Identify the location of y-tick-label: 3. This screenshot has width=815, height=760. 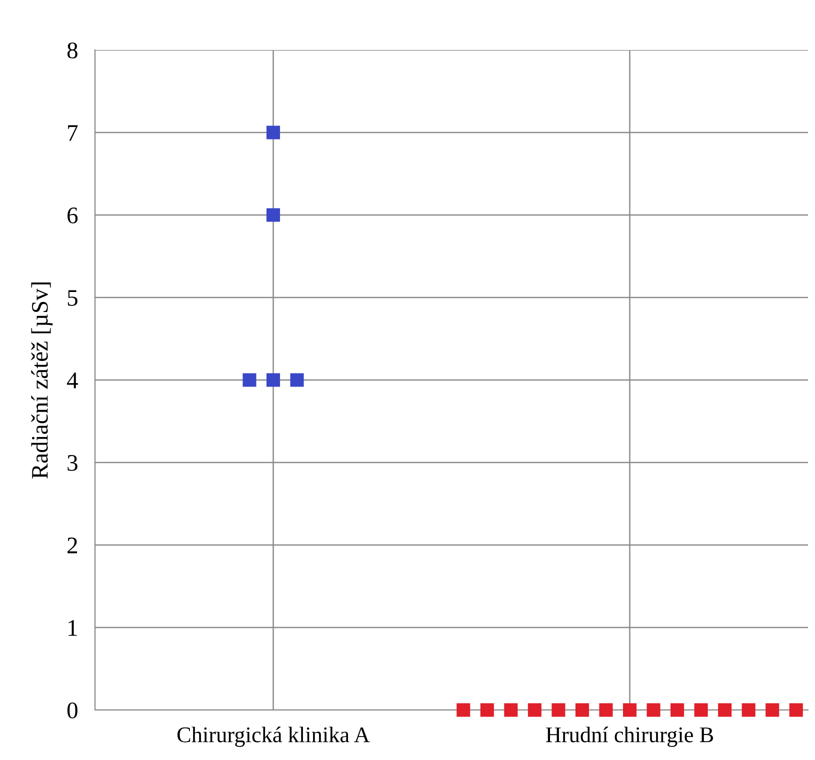
(73, 463).